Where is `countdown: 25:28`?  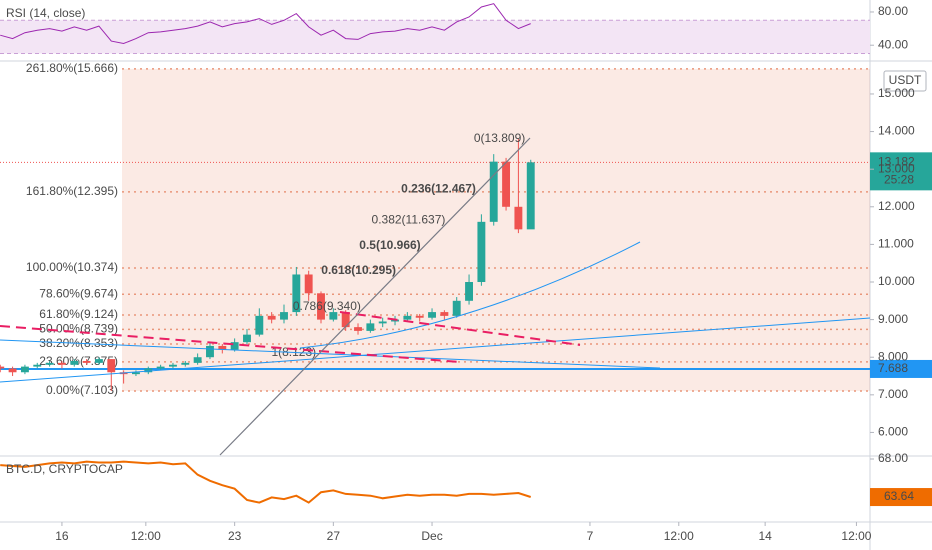 countdown: 25:28 is located at coordinates (899, 180).